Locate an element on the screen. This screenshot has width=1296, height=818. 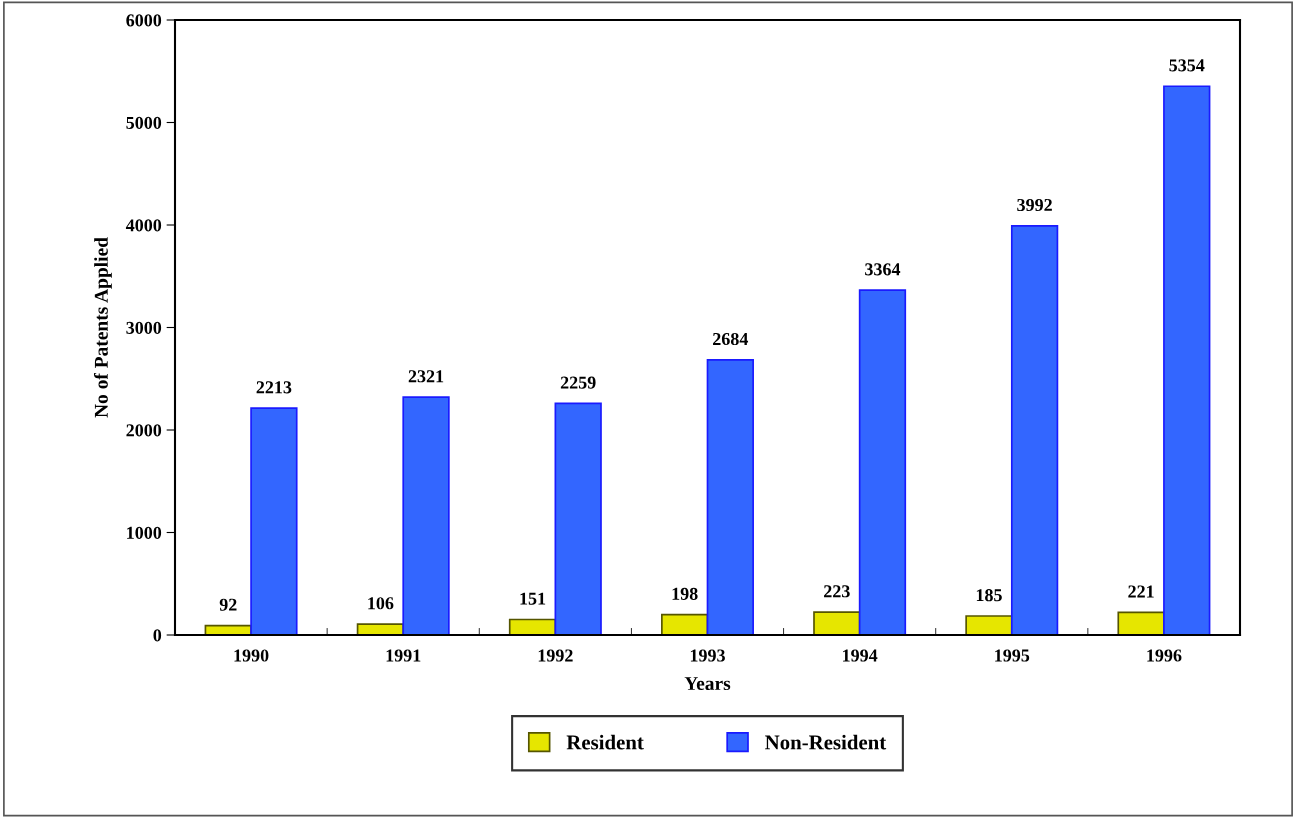
data-label: 221 is located at coordinates (1141, 591).